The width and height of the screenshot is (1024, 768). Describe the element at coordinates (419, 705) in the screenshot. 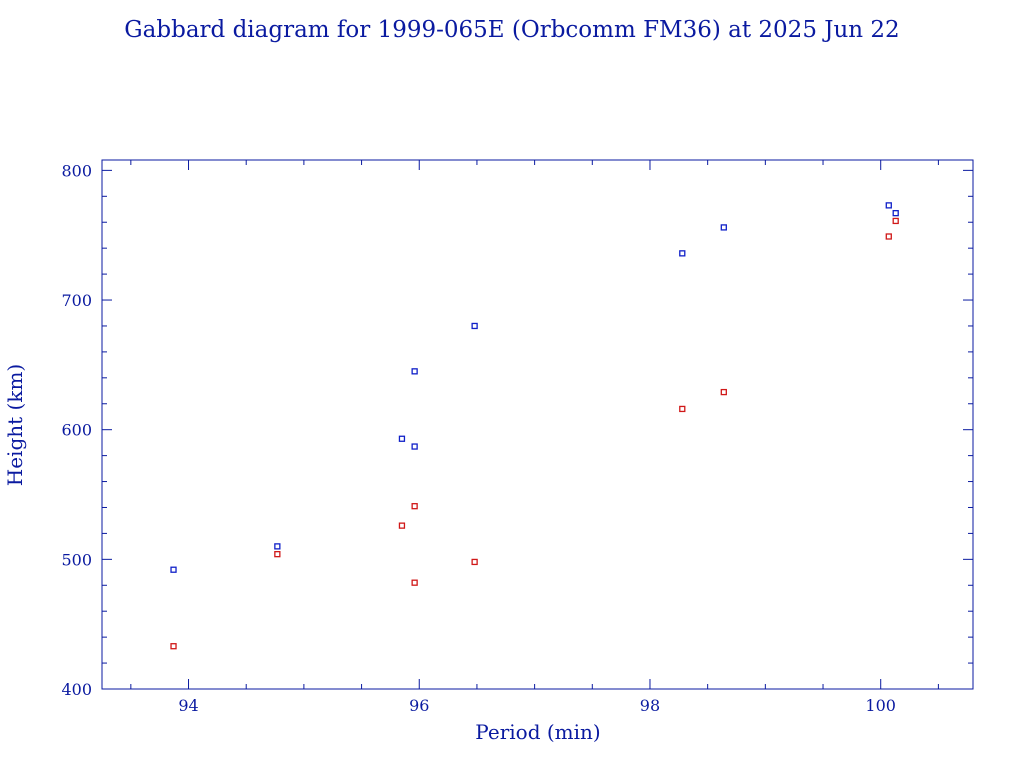

I see `x-tick-label: 96` at that location.